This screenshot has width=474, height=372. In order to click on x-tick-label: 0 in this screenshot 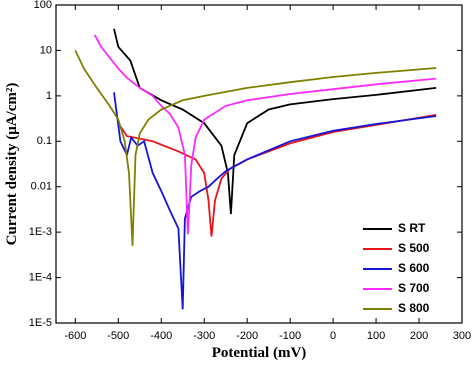, I will do `click(333, 336)`.